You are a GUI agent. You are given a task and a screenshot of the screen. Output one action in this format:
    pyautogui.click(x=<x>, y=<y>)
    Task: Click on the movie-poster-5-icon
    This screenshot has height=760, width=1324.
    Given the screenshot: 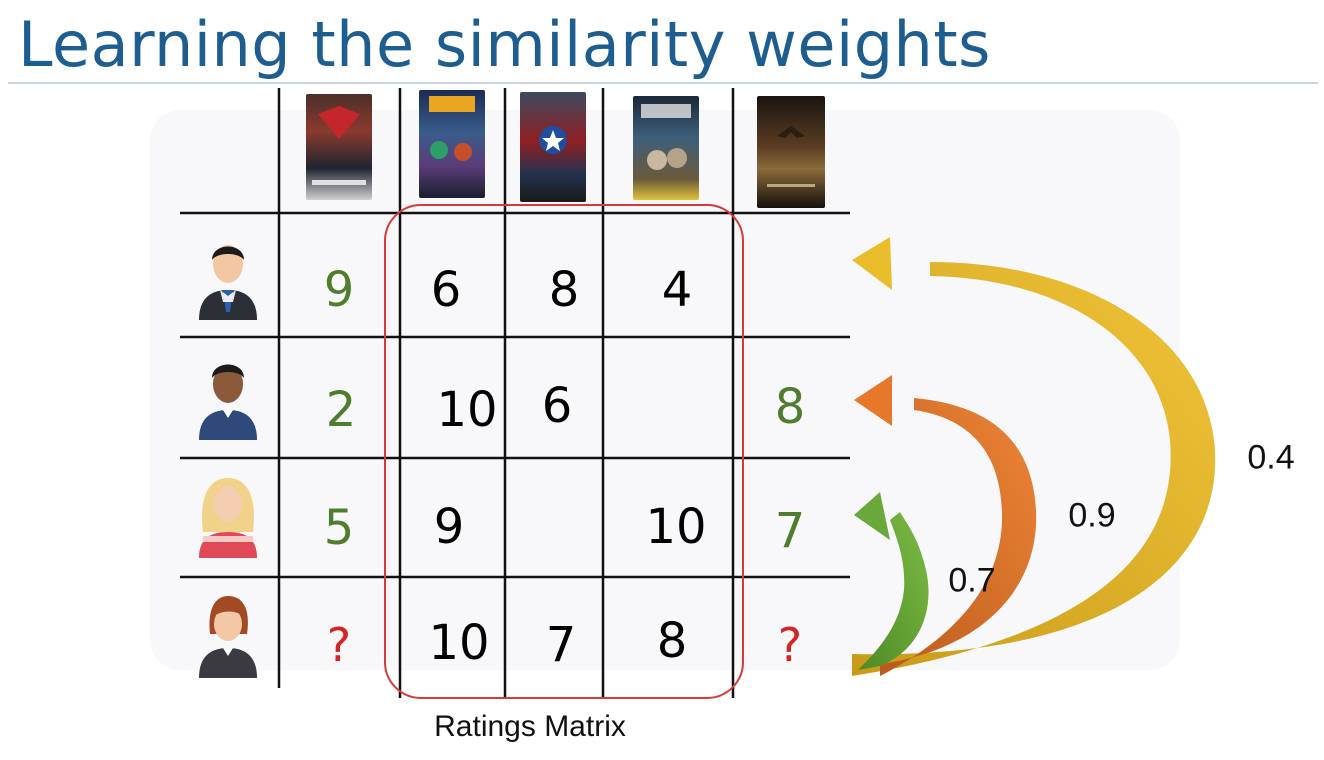 What is the action you would take?
    pyautogui.click(x=791, y=152)
    